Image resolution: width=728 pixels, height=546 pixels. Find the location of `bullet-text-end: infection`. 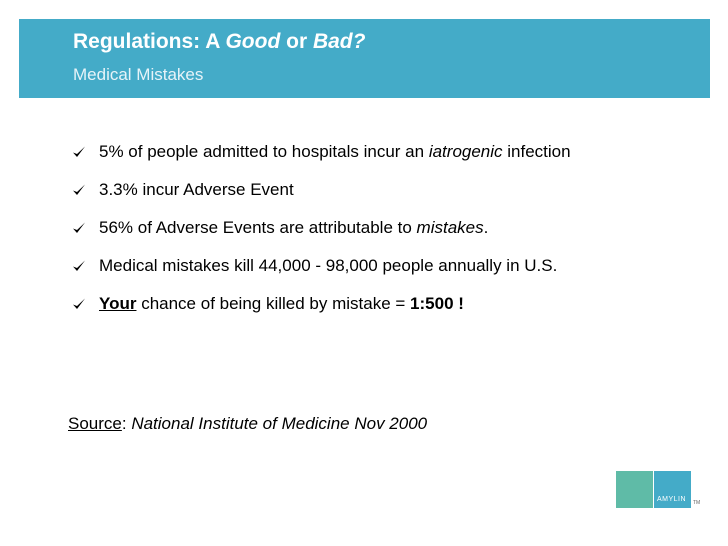

bullet-text-end: infection is located at coordinates (536, 151).